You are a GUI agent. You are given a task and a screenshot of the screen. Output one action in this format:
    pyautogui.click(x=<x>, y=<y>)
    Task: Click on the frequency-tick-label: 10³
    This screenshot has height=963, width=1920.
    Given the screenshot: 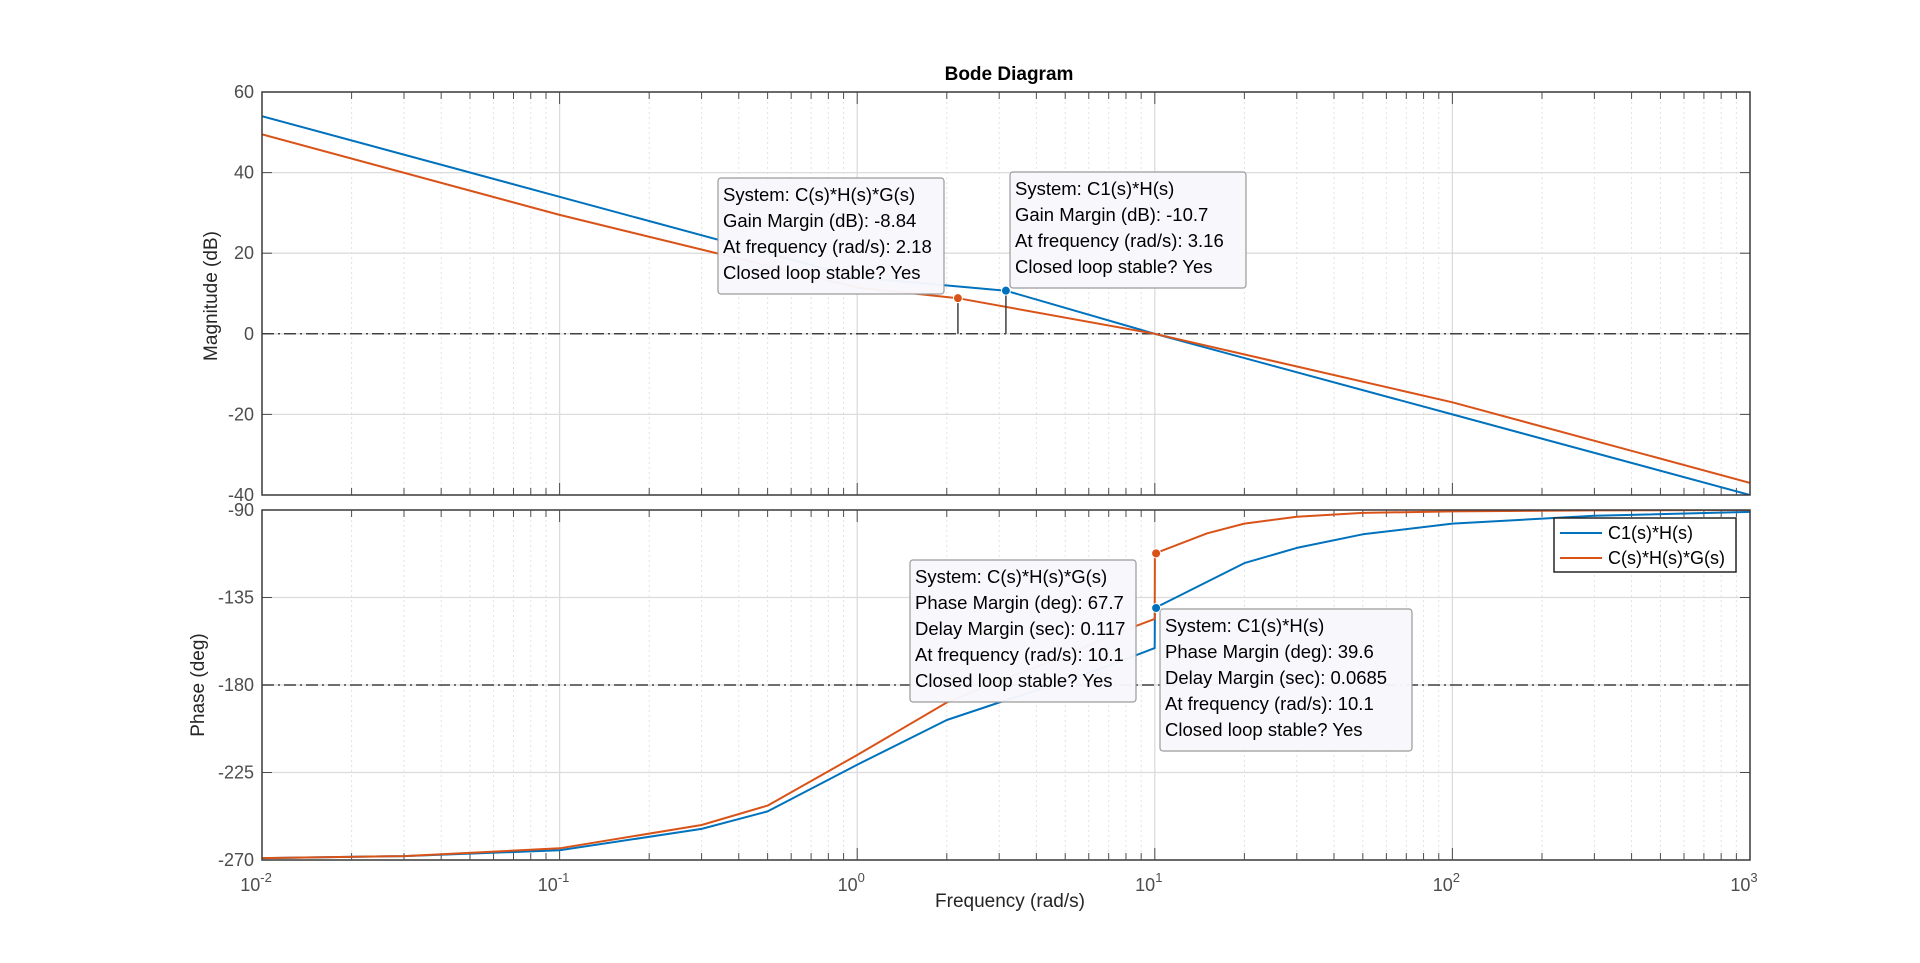 What is the action you would take?
    pyautogui.click(x=1743, y=882)
    